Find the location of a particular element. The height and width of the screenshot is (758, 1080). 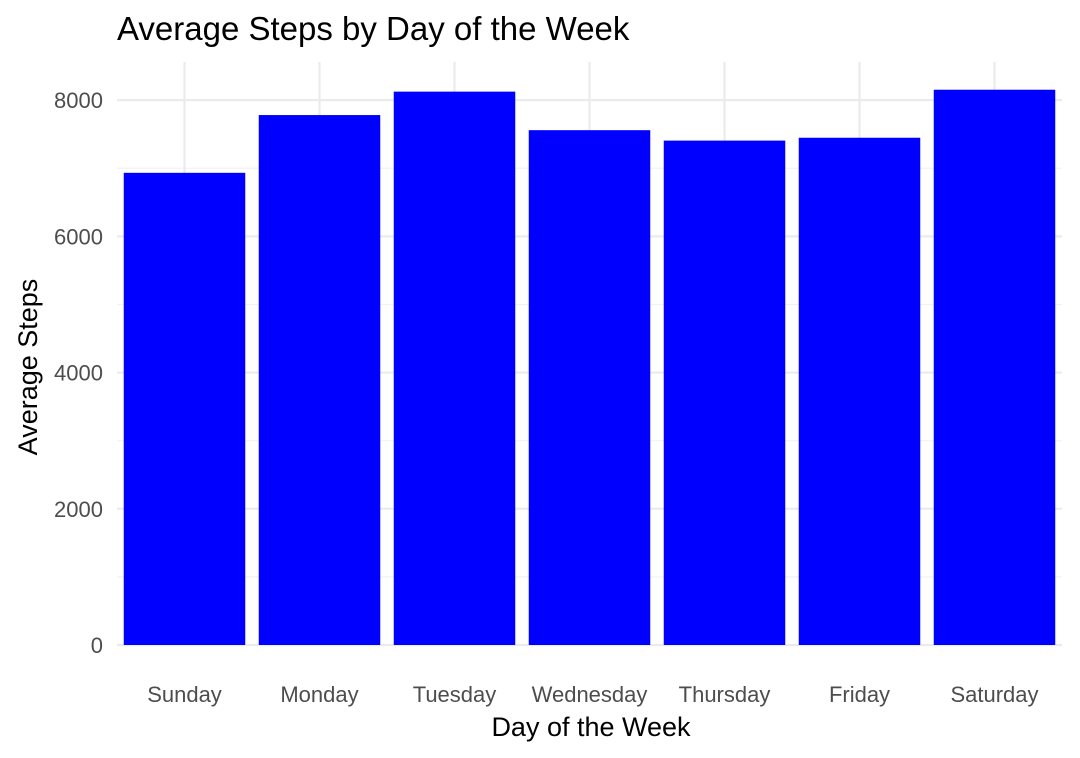

x-tick-label: Friday is located at coordinates (859, 694).